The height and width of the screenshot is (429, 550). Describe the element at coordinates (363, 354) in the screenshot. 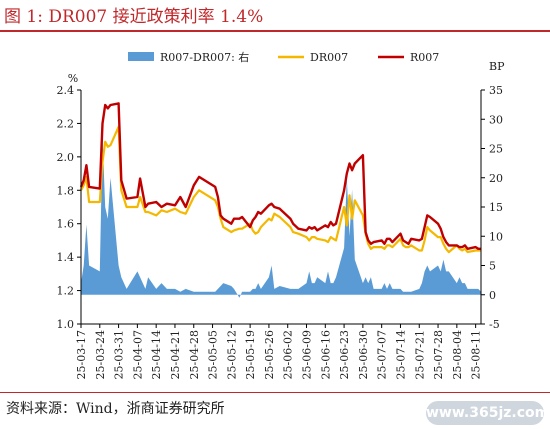

I see `x-tick-label: 25-06-30` at that location.